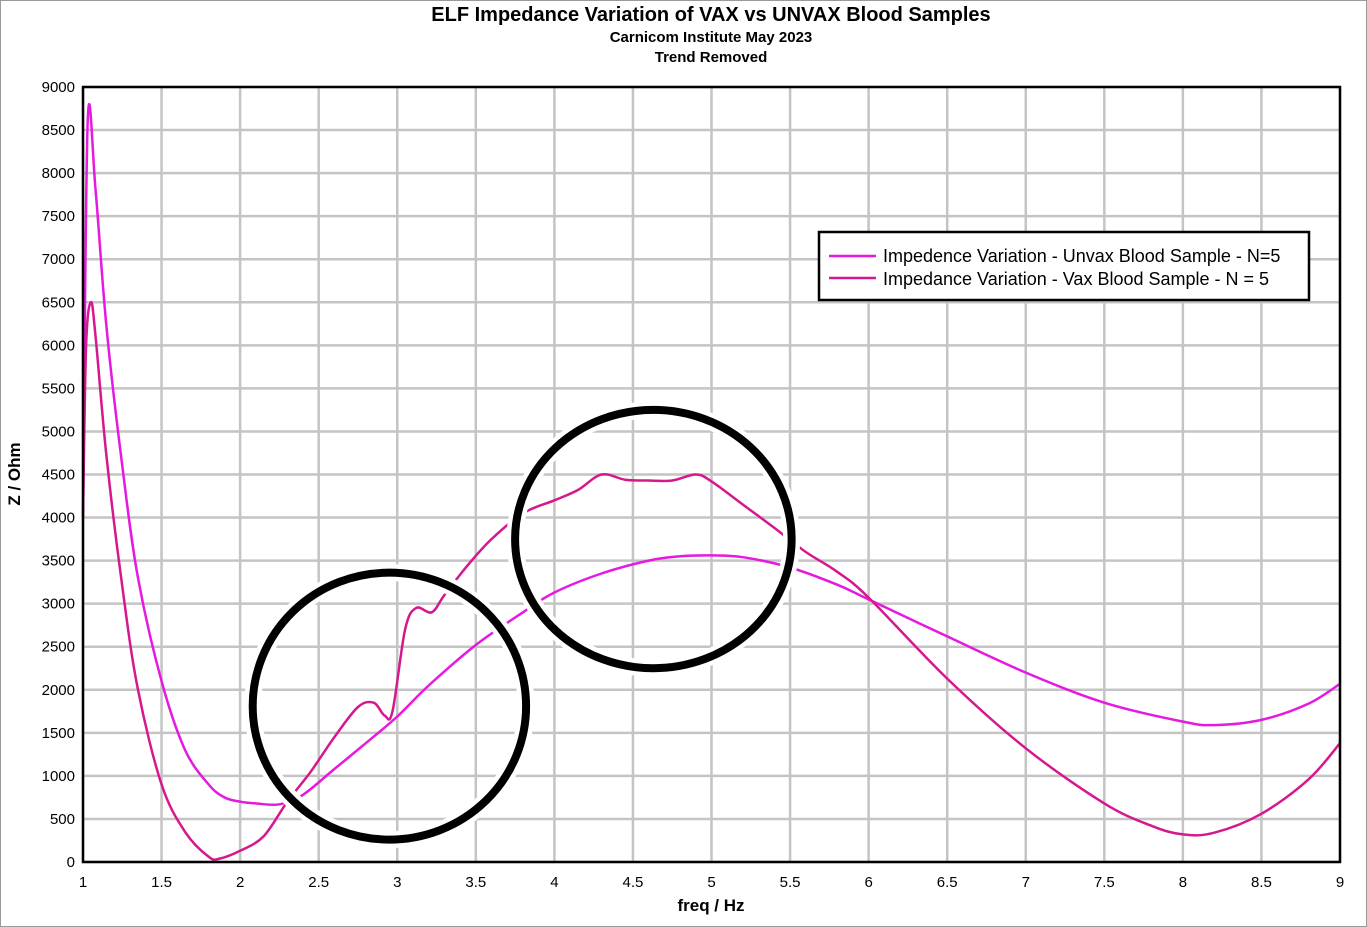 This screenshot has width=1367, height=927. Describe the element at coordinates (58, 690) in the screenshot. I see `y-tick-label: 2000` at that location.